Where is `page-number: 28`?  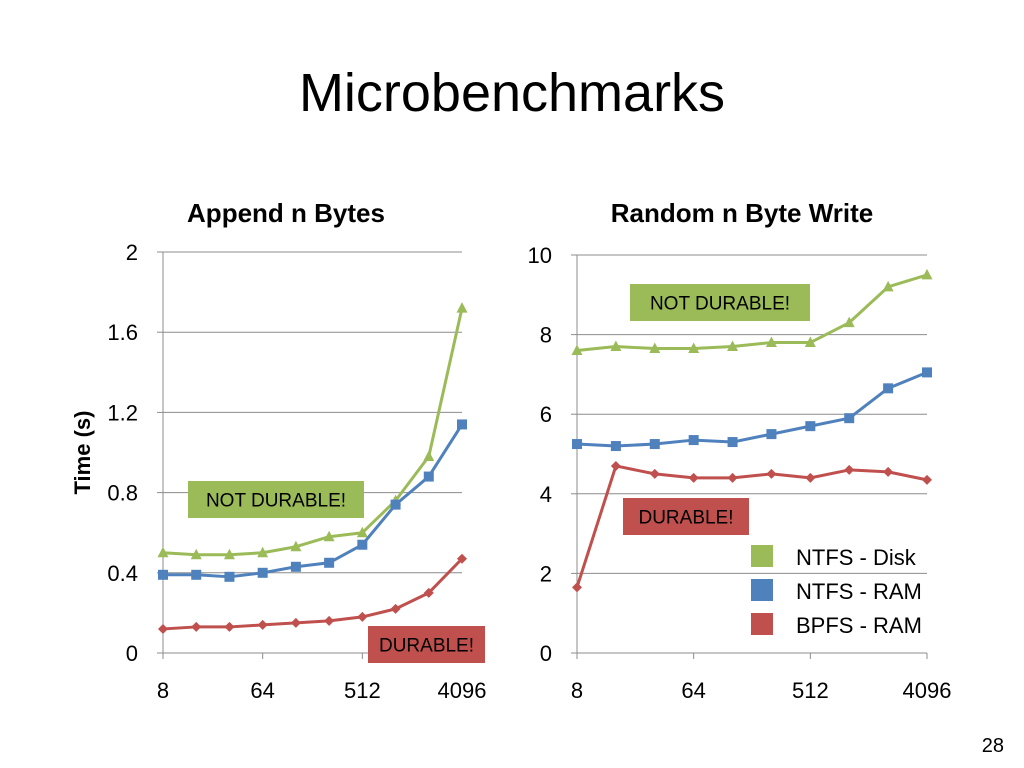
page-number: 28 is located at coordinates (992, 746).